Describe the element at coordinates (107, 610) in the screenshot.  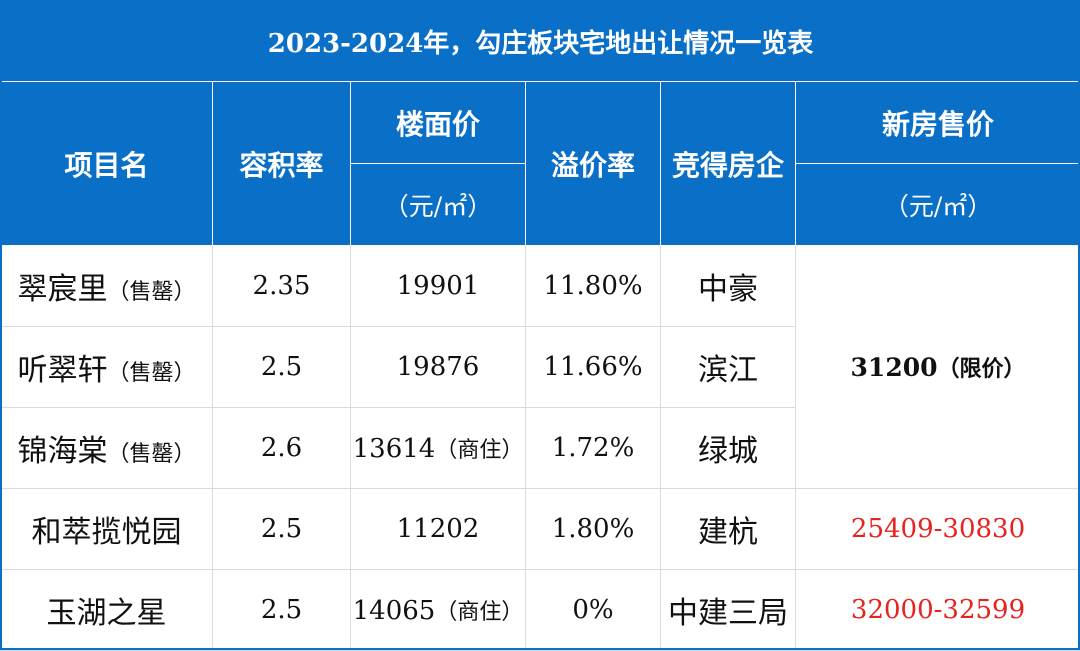
I see `project-name: 玉湖之星` at that location.